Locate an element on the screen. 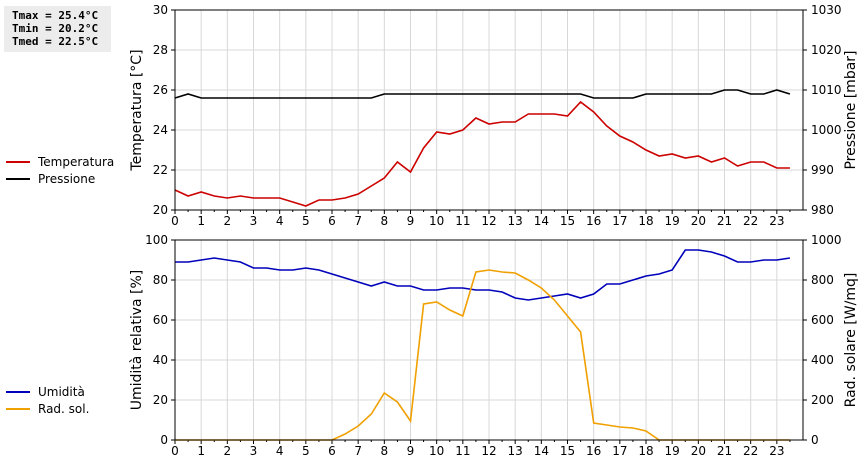 The width and height of the screenshot is (860, 460). chart1-xtick-label: 16 is located at coordinates (593, 221).